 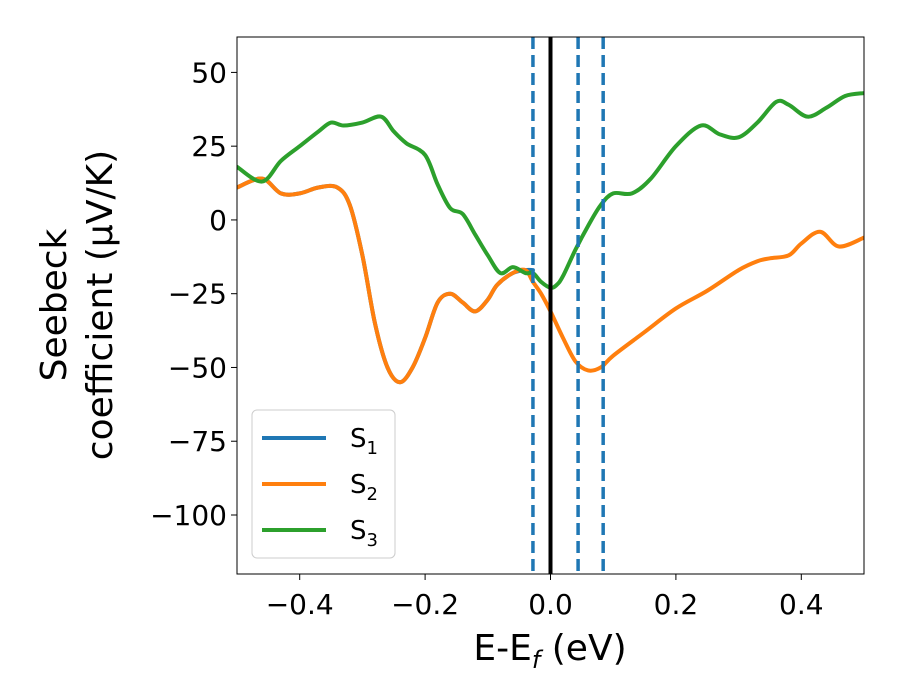 I want to click on legend-label-s3: S3, so click(x=364, y=533).